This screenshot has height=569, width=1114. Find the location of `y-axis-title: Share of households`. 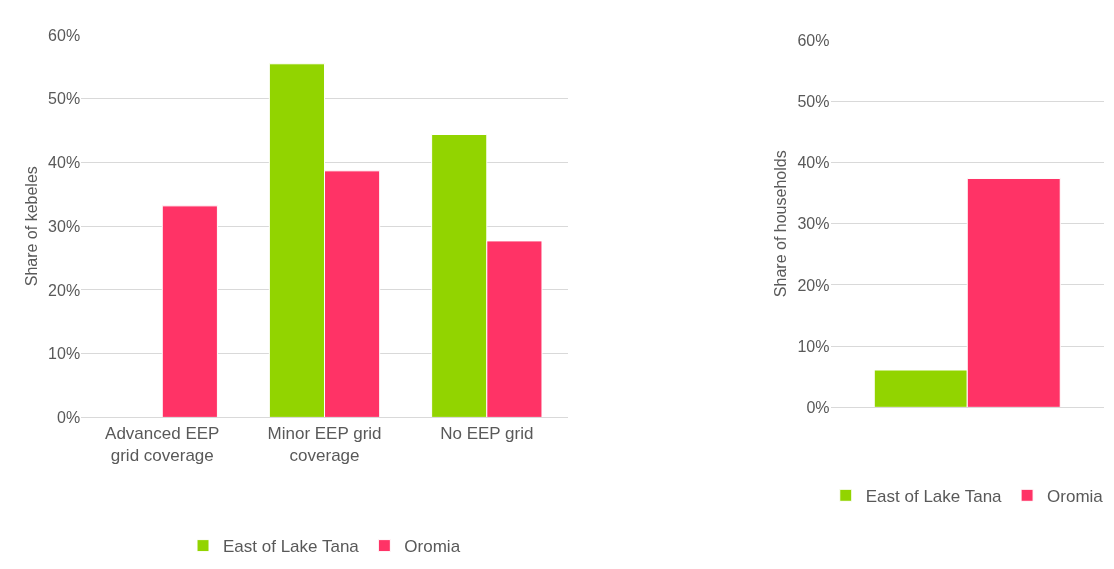

y-axis-title: Share of households is located at coordinates (781, 224).